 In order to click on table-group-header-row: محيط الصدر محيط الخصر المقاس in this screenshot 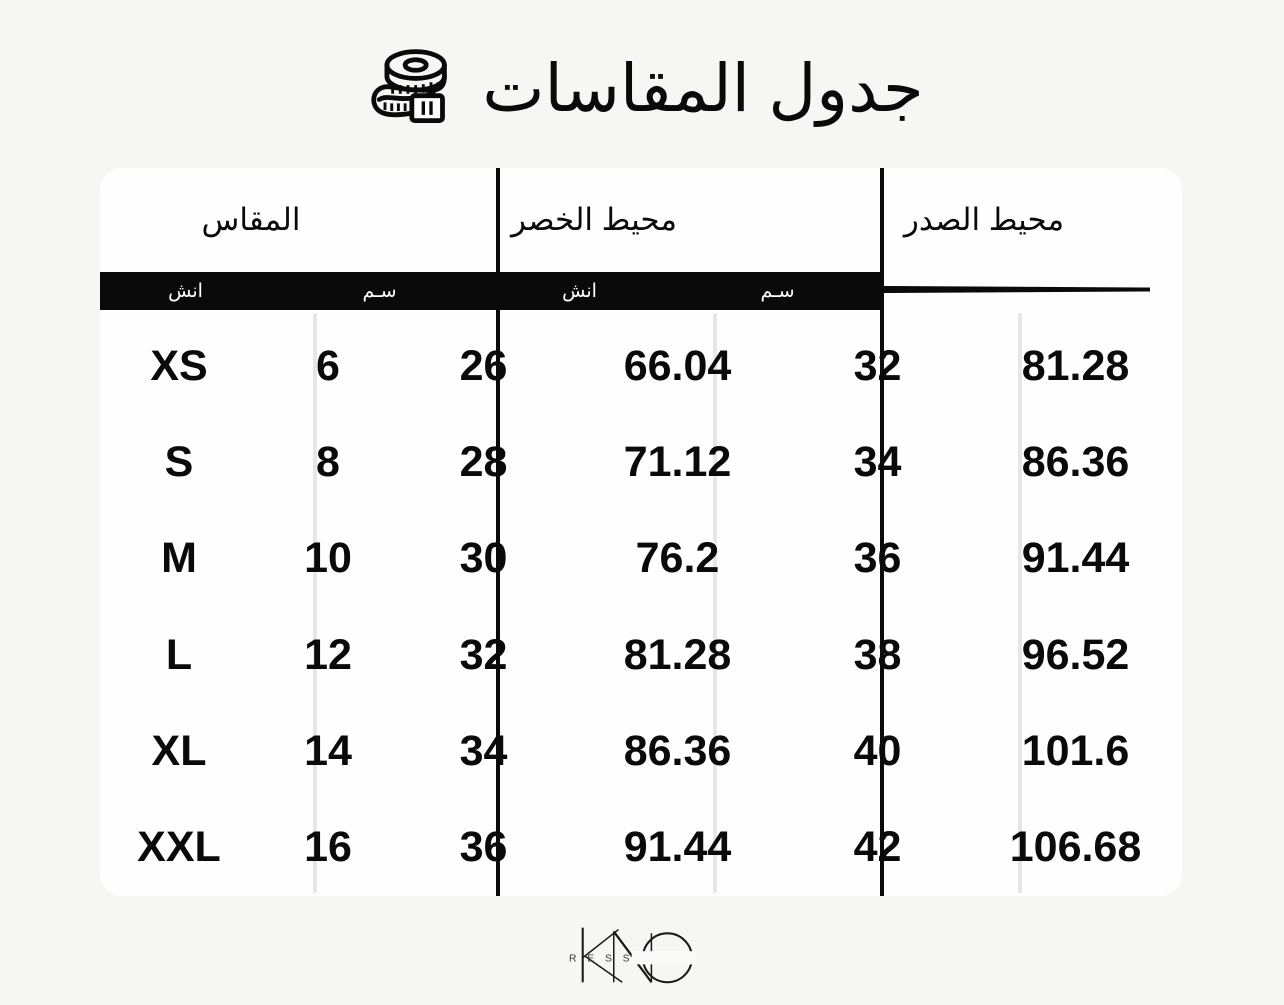, I will do `click(641, 220)`.